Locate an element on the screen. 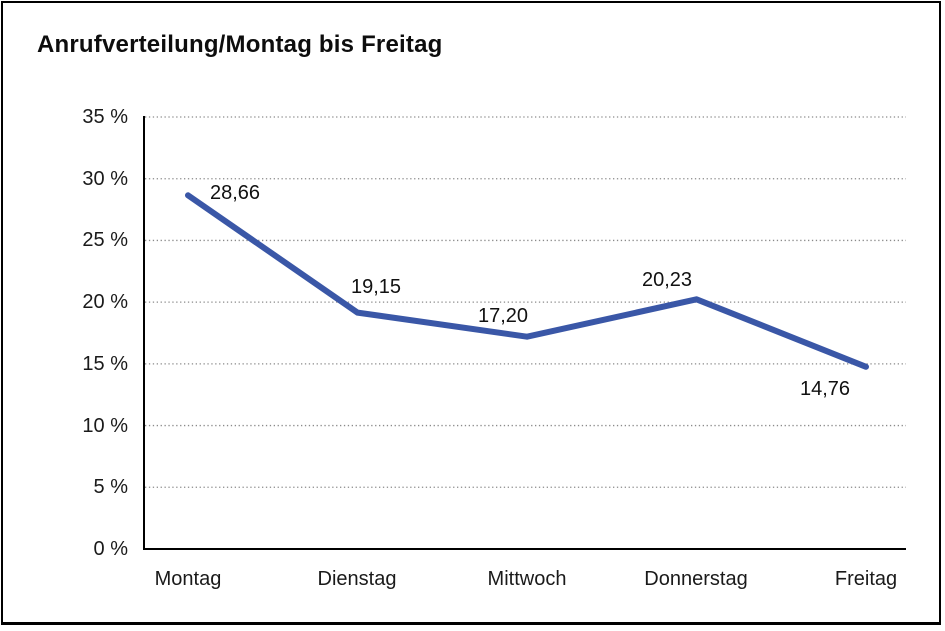 The image size is (945, 631). x-tick-label-mittwoch: Mittwoch is located at coordinates (527, 579).